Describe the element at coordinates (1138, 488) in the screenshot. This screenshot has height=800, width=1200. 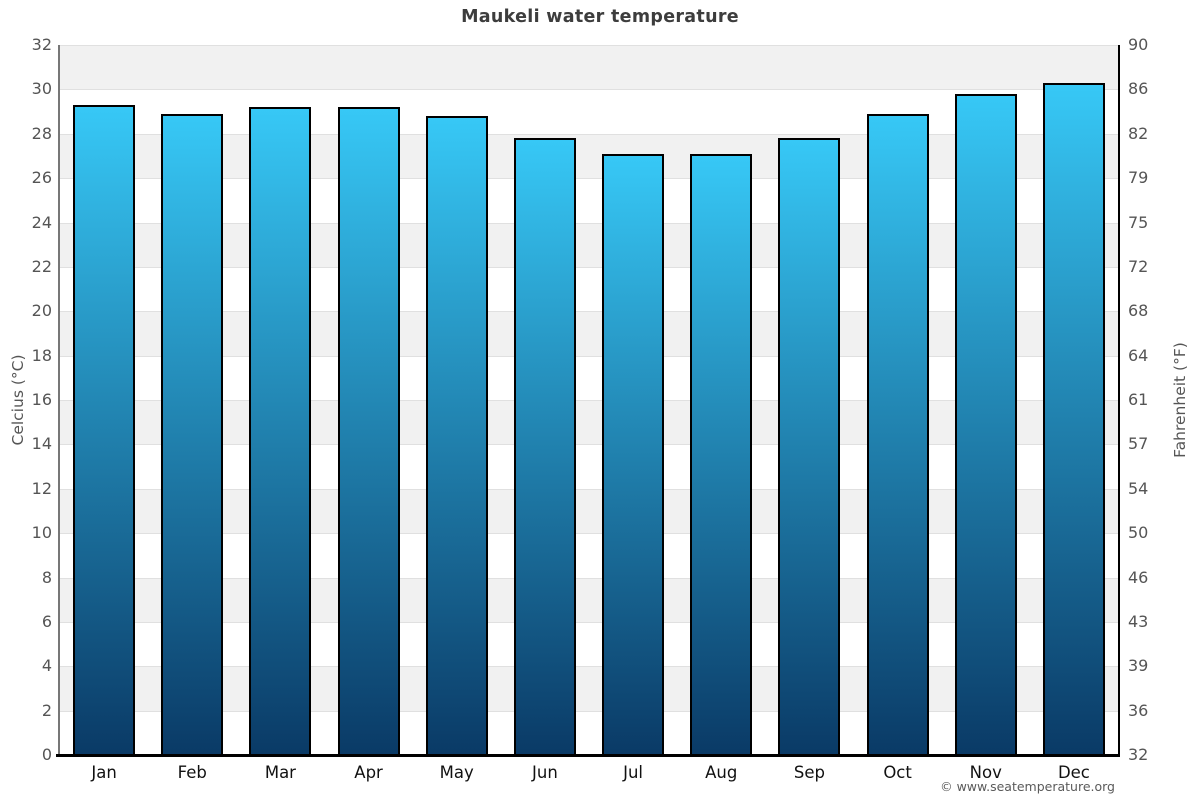
I see `y-tick-fahrenheit-54: 54` at that location.